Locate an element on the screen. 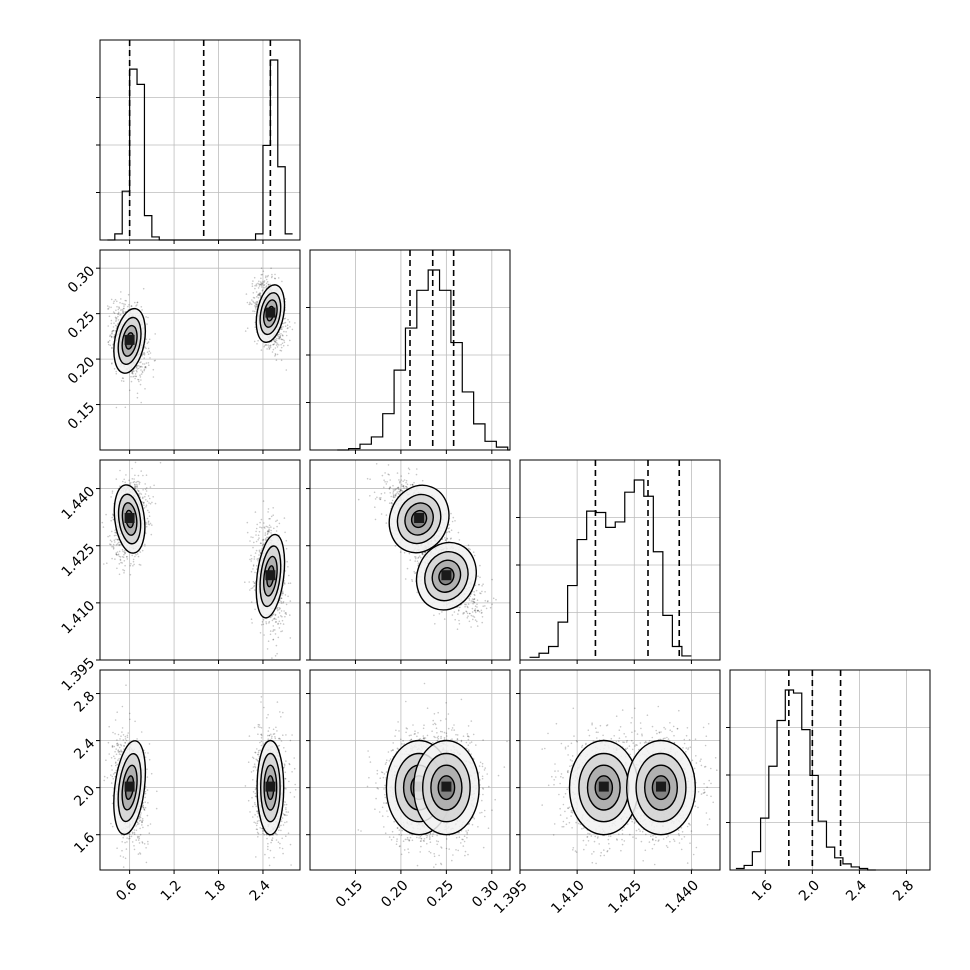 Image resolution: width=970 pixels, height=970 pixels. y-tick-label: 0.15 is located at coordinates (81, 416).